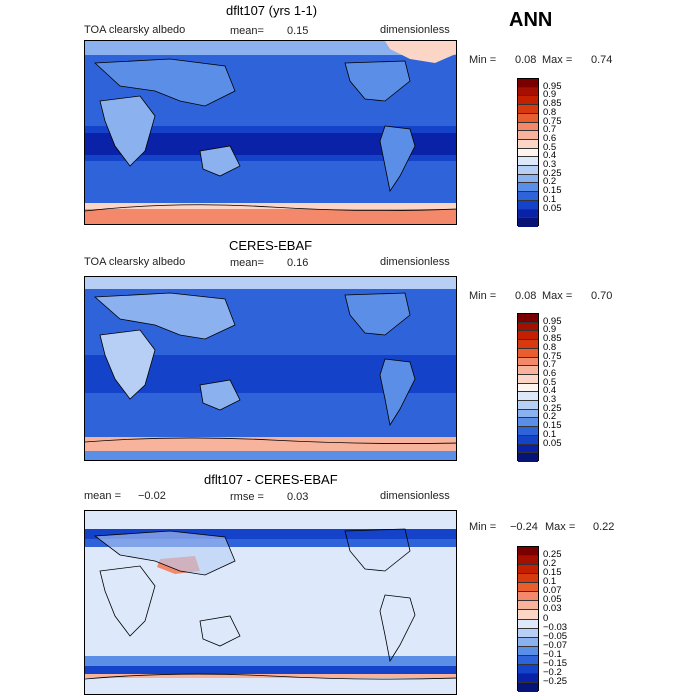  What do you see at coordinates (397, 392) in the screenshot?
I see `south-america-land` at bounding box center [397, 392].